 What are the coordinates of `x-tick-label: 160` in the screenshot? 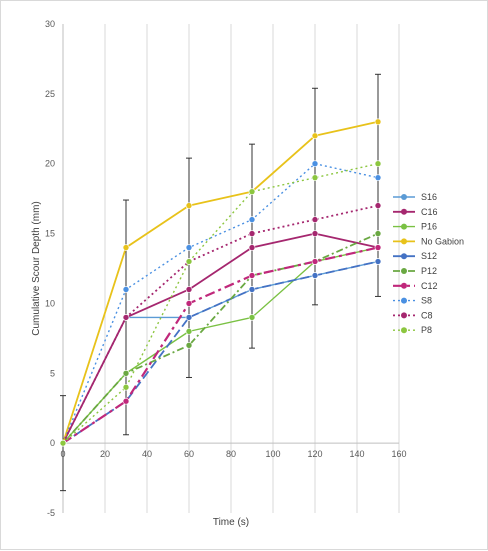 It's located at (398, 454).